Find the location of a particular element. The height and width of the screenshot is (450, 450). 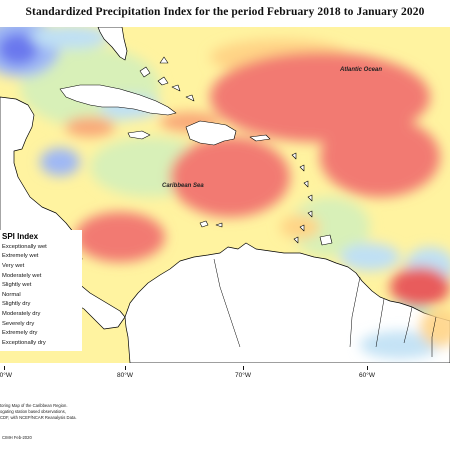

florida is located at coordinates (112, 44).